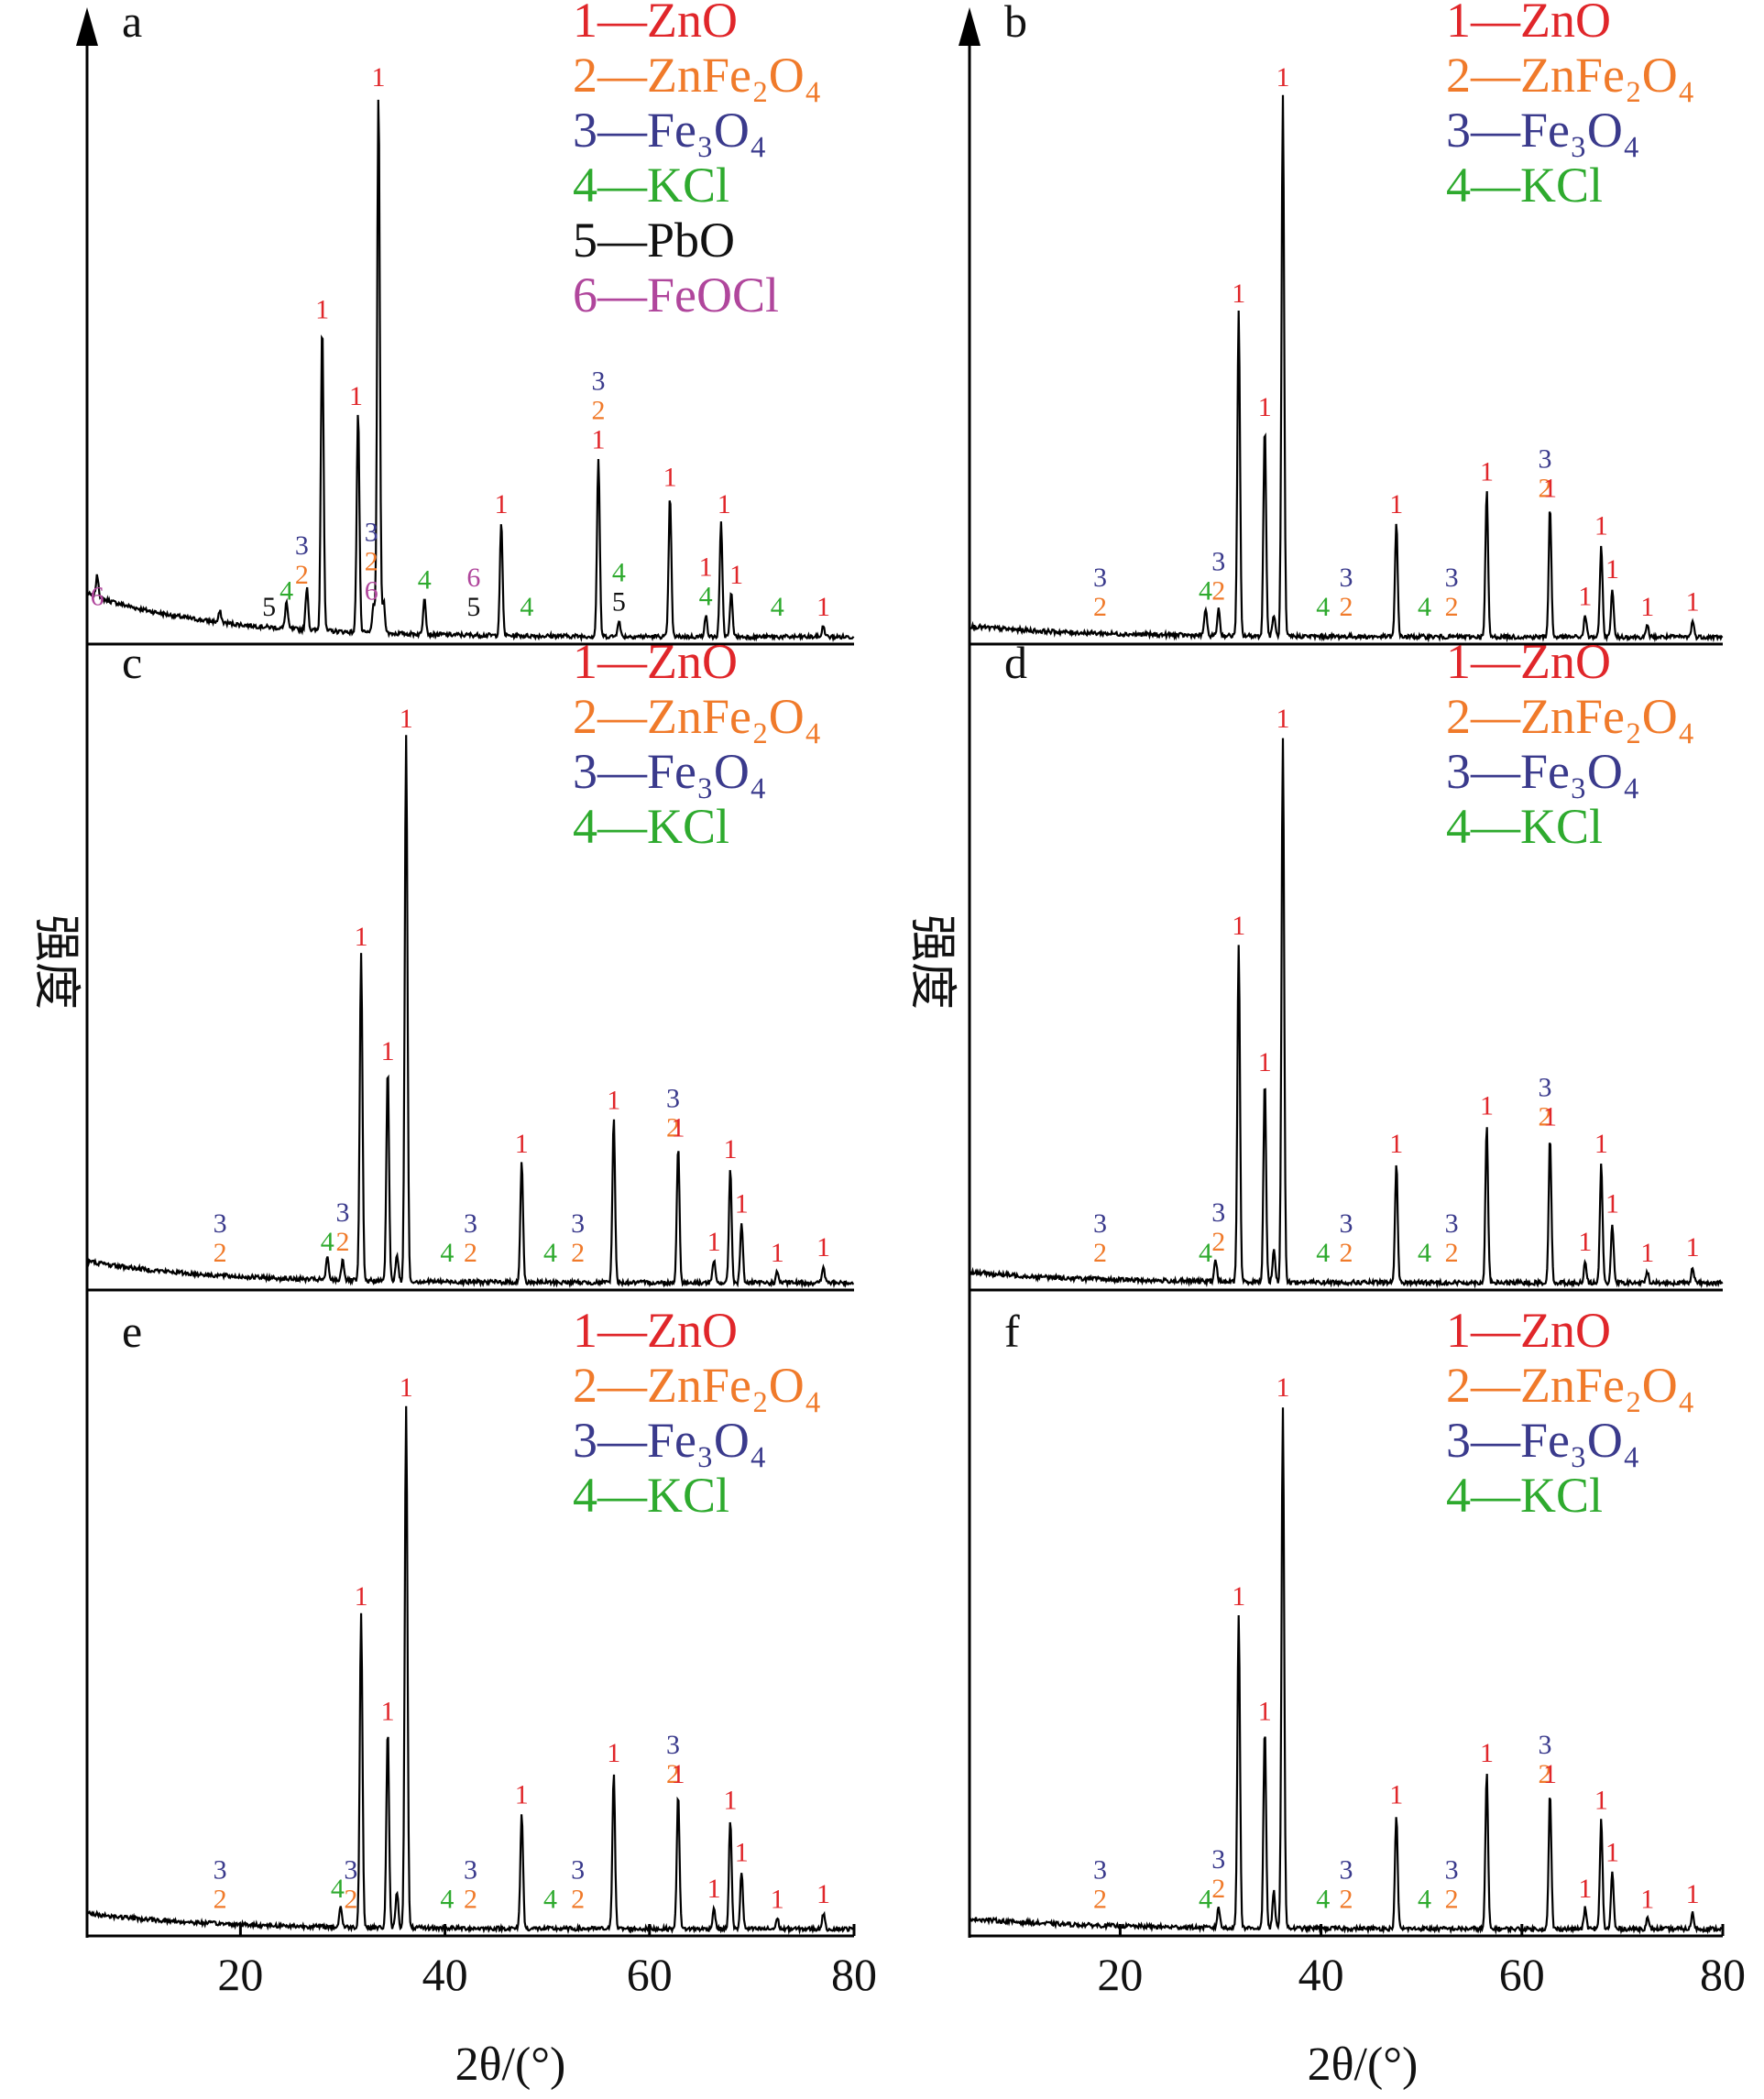 This screenshot has width=1764, height=2099. Describe the element at coordinates (1346, 368) in the screenshot. I see `xrd-trace-b` at that location.